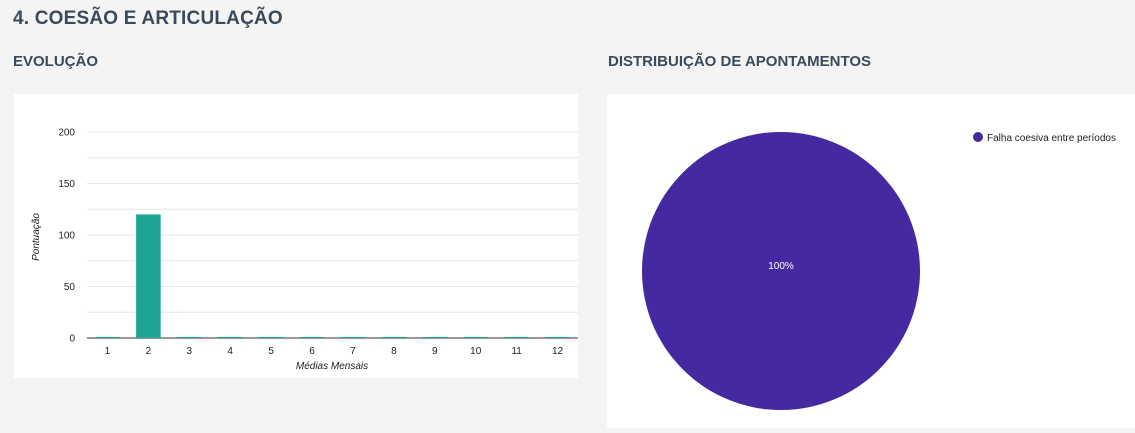  I want to click on legend: Falha coesiva entre períodos, so click(1044, 138).